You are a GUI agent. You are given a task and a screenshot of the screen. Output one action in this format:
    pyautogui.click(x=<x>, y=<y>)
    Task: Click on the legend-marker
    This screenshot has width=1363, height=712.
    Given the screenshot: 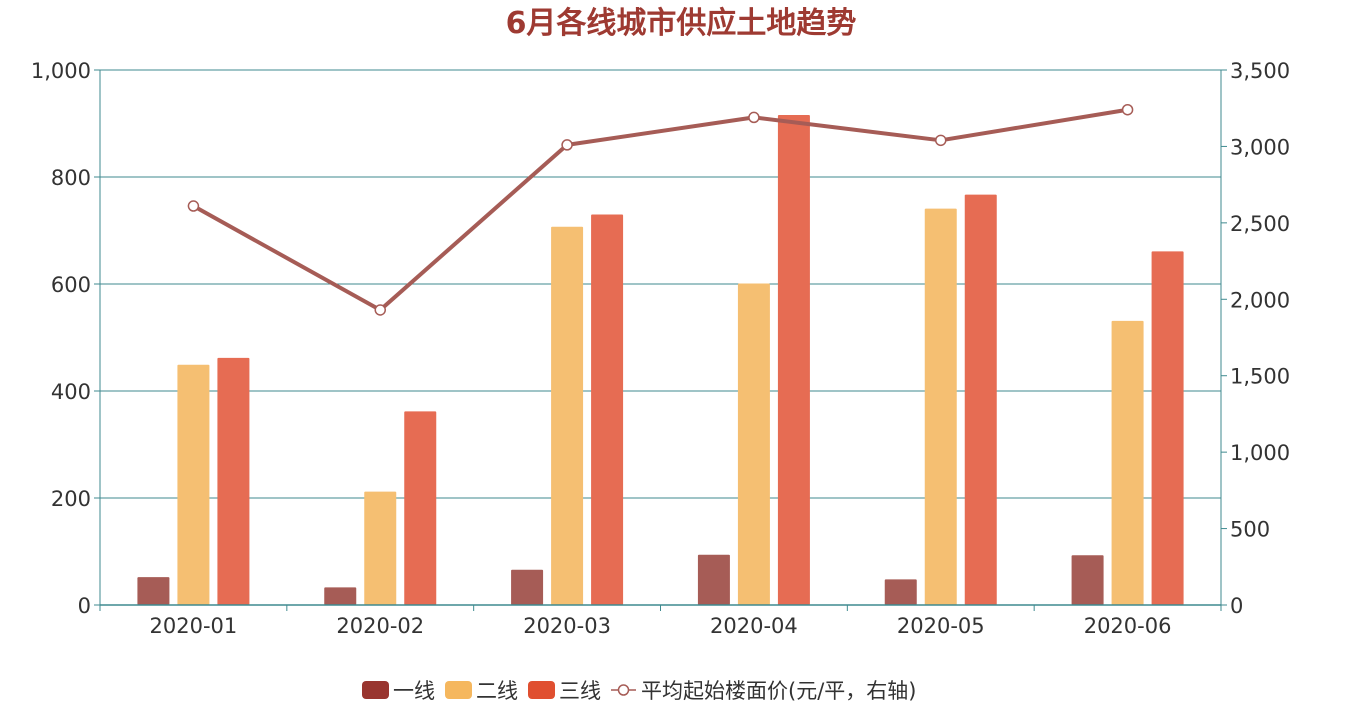 What is the action you would take?
    pyautogui.click(x=623, y=690)
    